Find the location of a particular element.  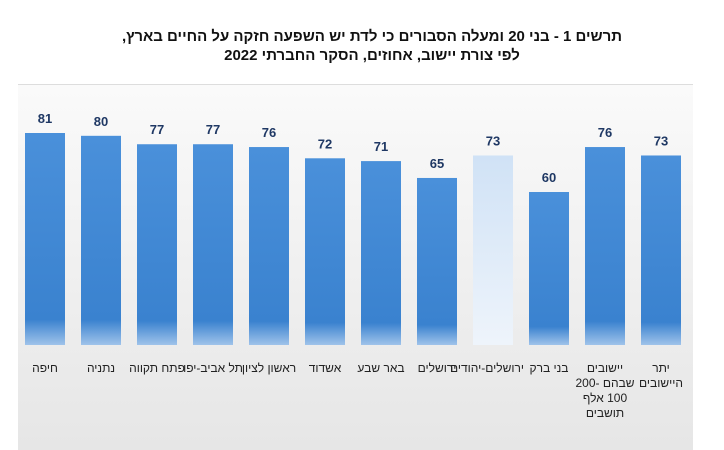

x-tick-label: יישובים שבהם 200-100 אלף תושבים is located at coordinates (605, 390).